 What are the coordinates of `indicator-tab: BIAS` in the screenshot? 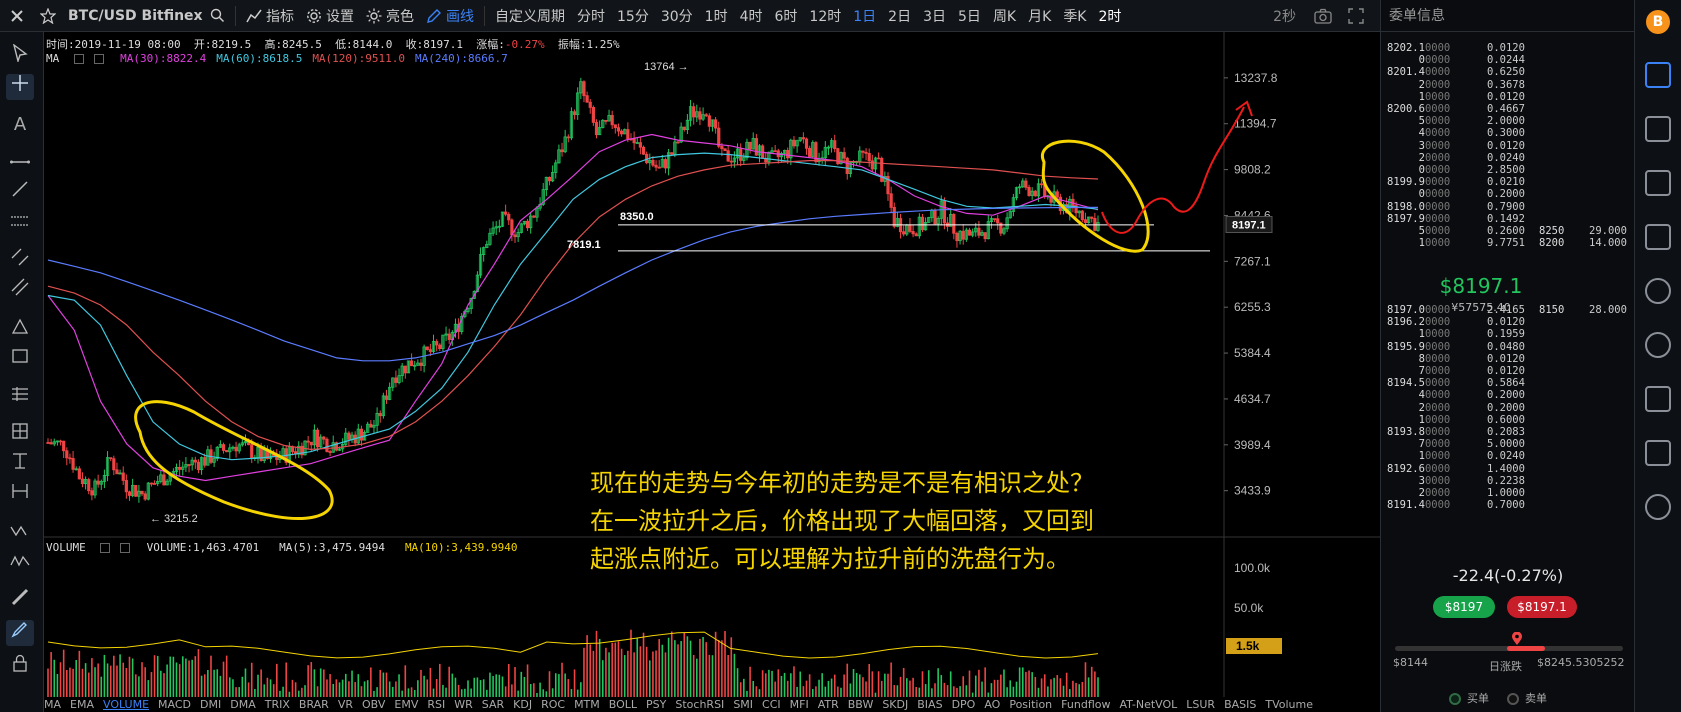 It's located at (930, 704).